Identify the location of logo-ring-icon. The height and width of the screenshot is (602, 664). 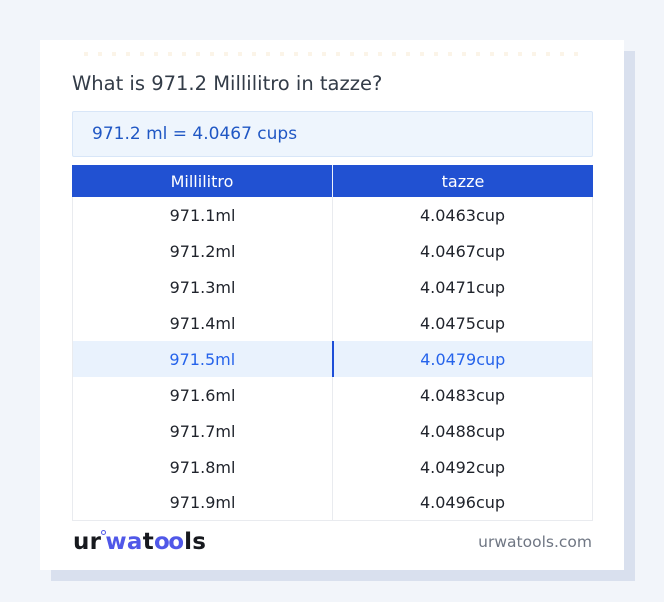
(104, 533).